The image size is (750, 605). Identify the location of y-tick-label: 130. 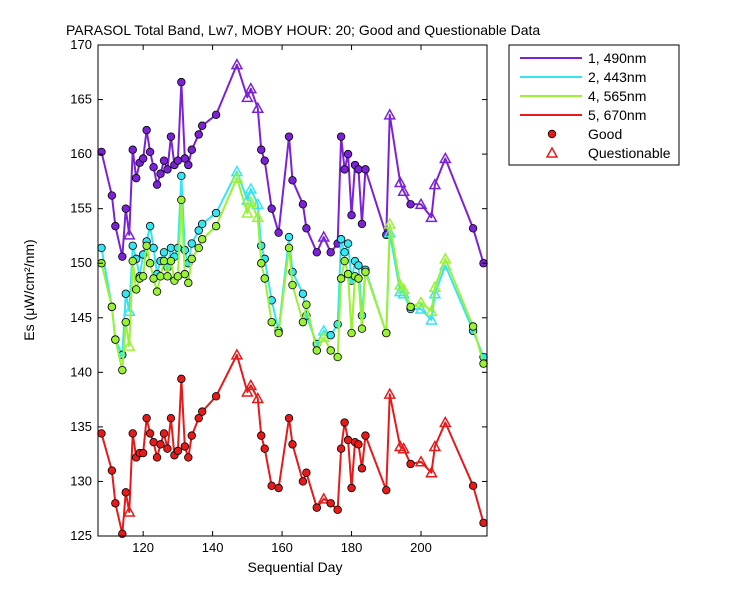
(81, 480).